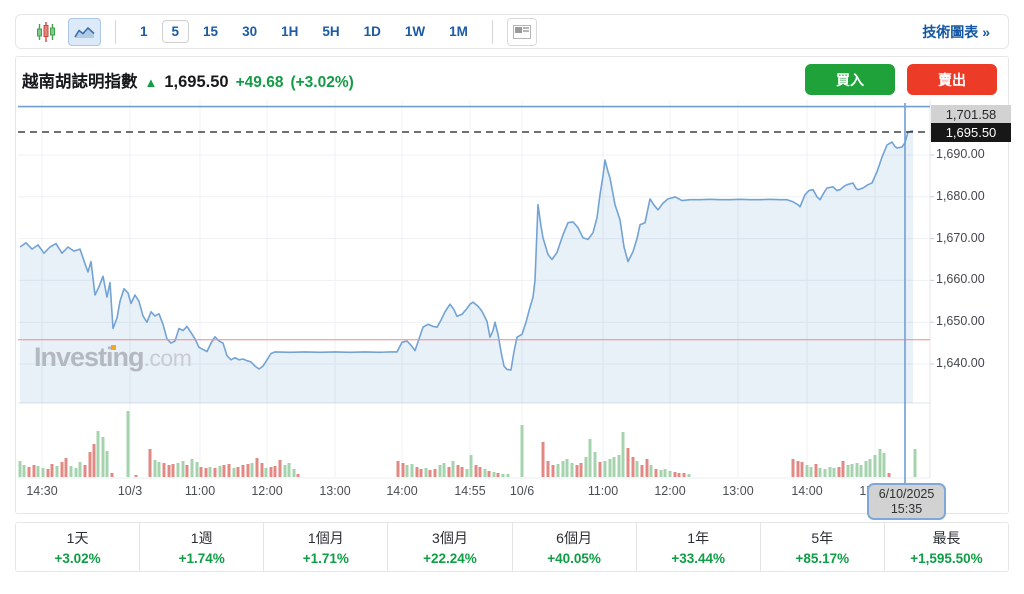  Describe the element at coordinates (322, 82) in the screenshot. I see `price-change-percent: (+3.02%)` at that location.